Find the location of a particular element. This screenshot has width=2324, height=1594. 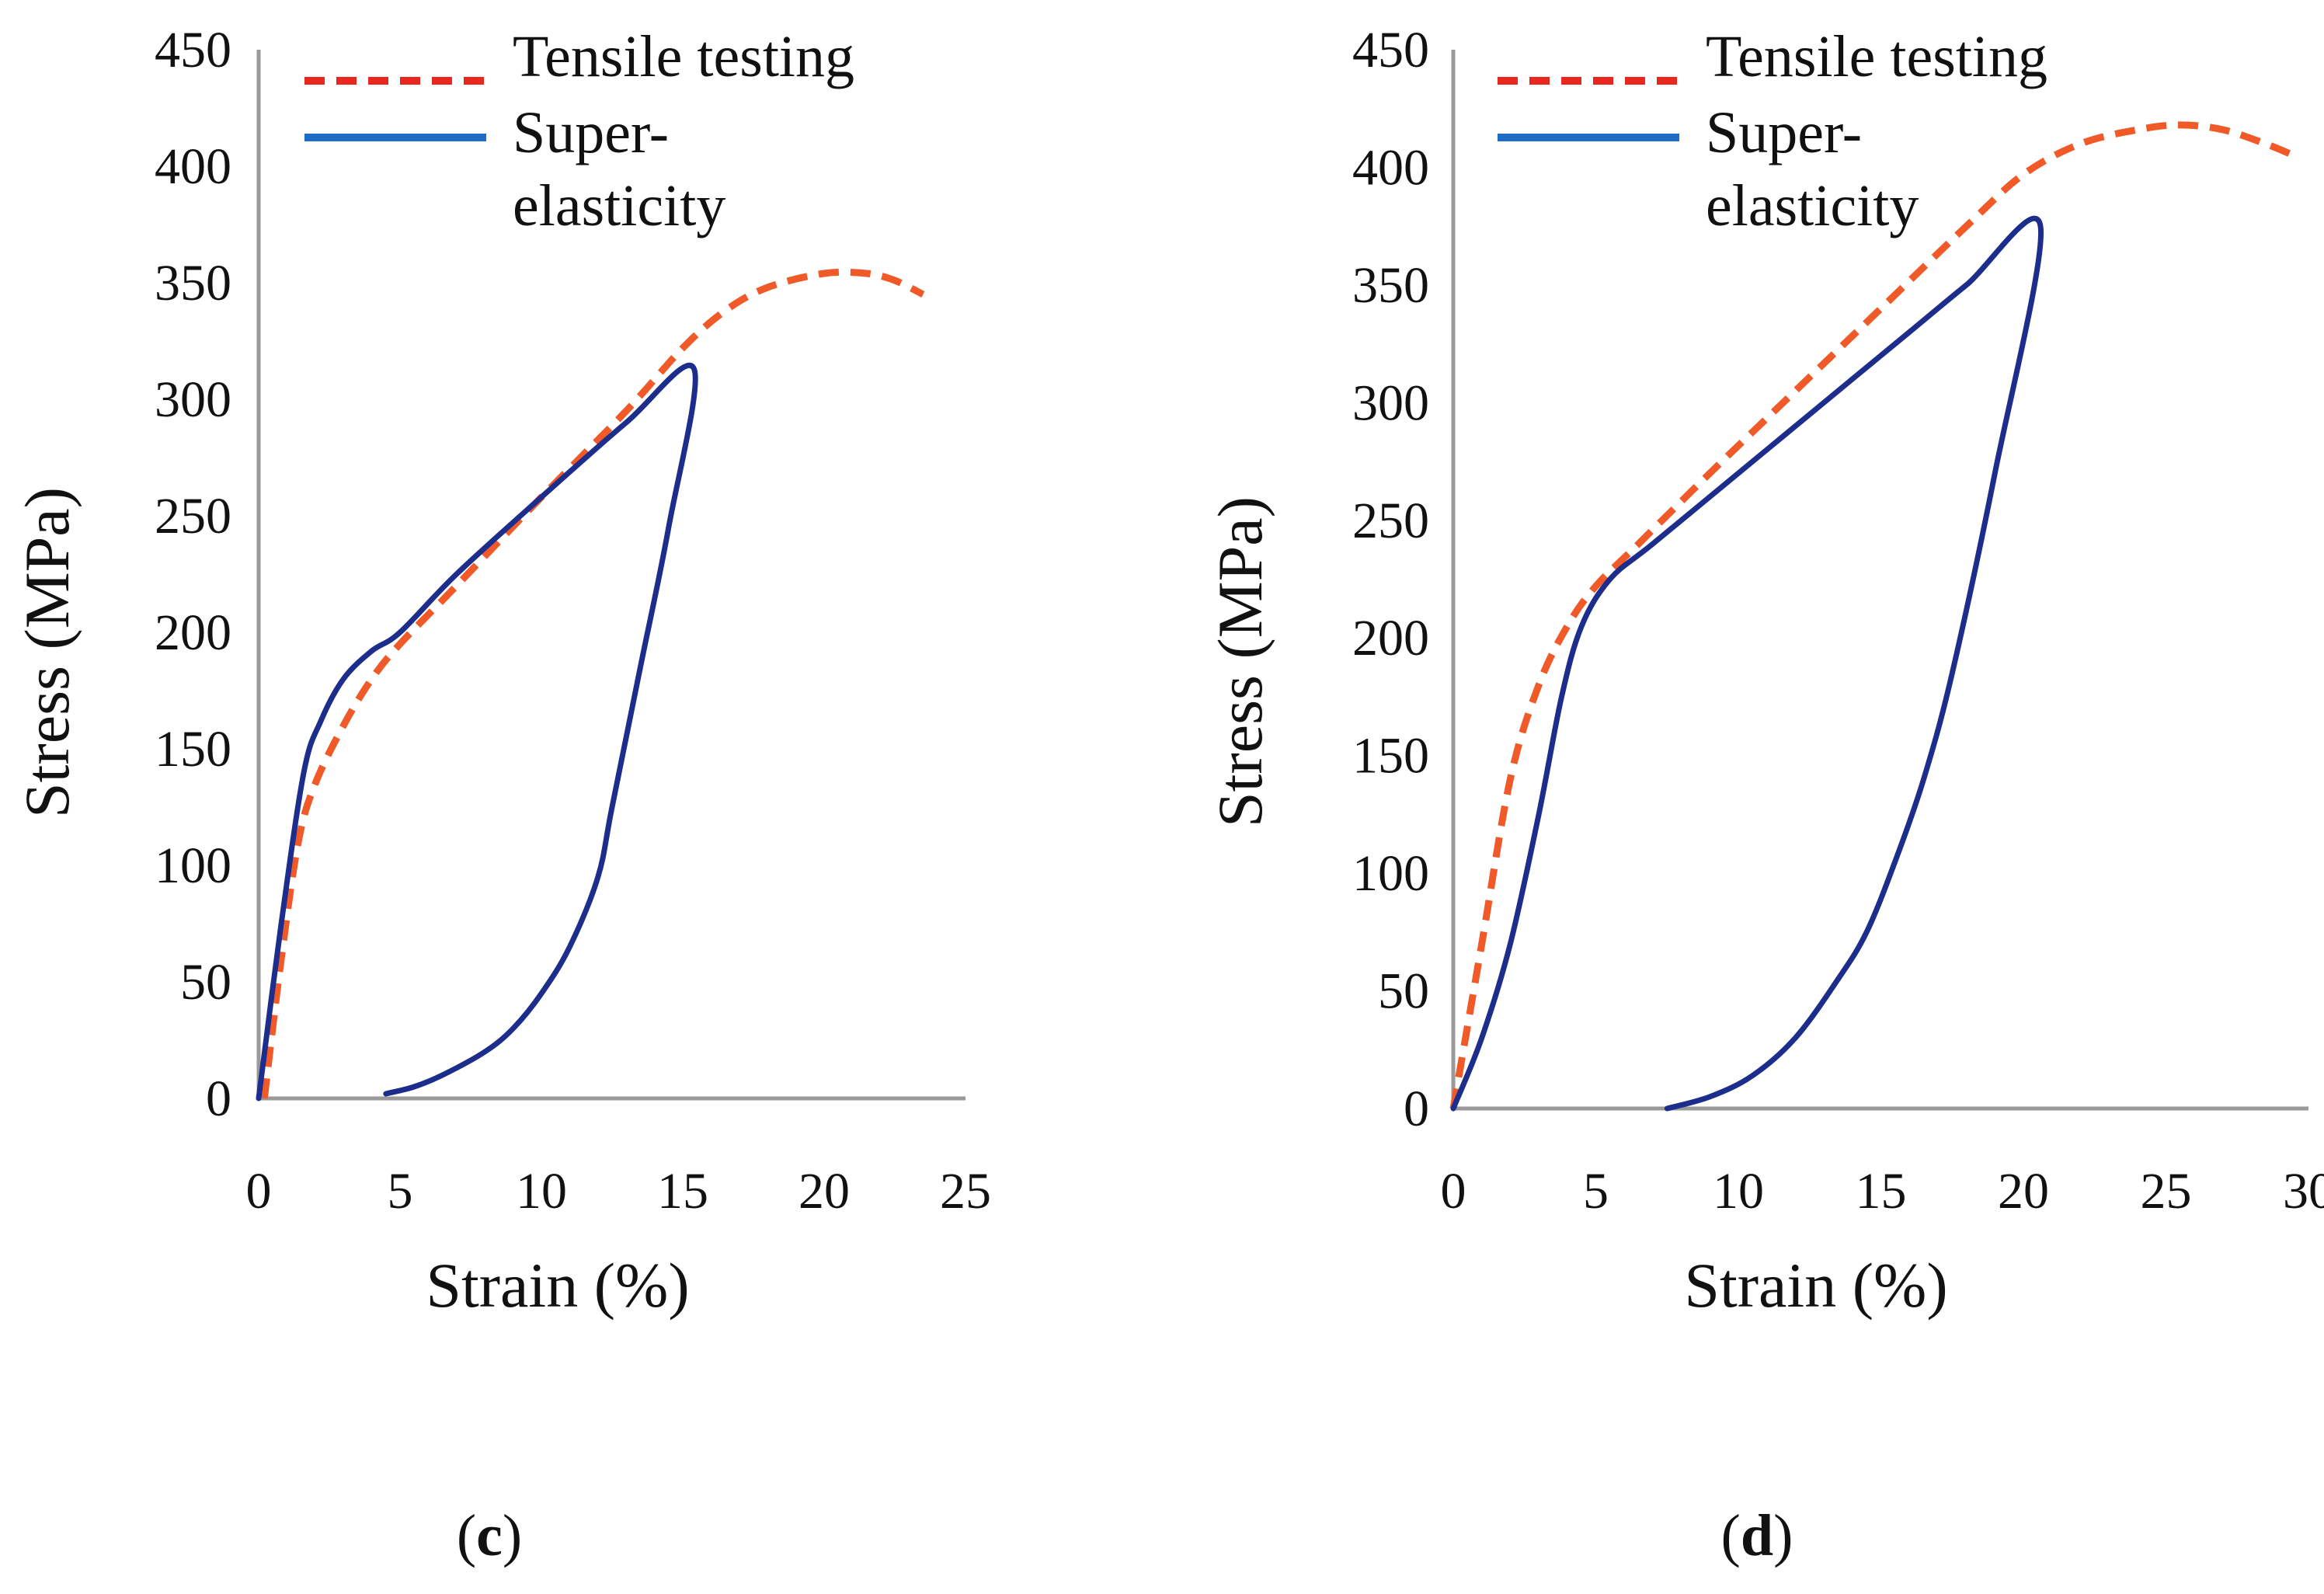

panel-label-c: (c) is located at coordinates (489, 1535).